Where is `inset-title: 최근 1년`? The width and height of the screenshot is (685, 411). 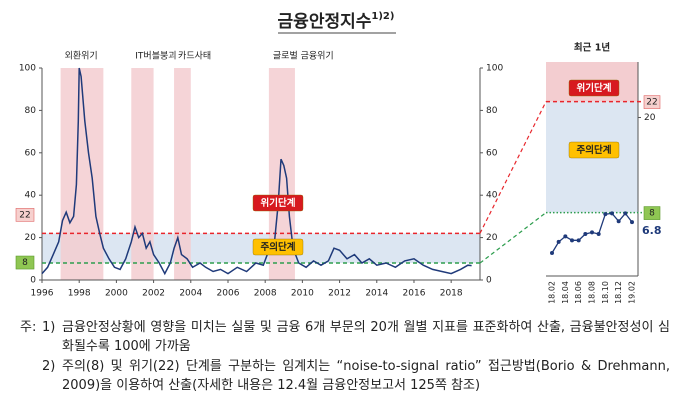
inset-title: 최근 1년 is located at coordinates (592, 48).